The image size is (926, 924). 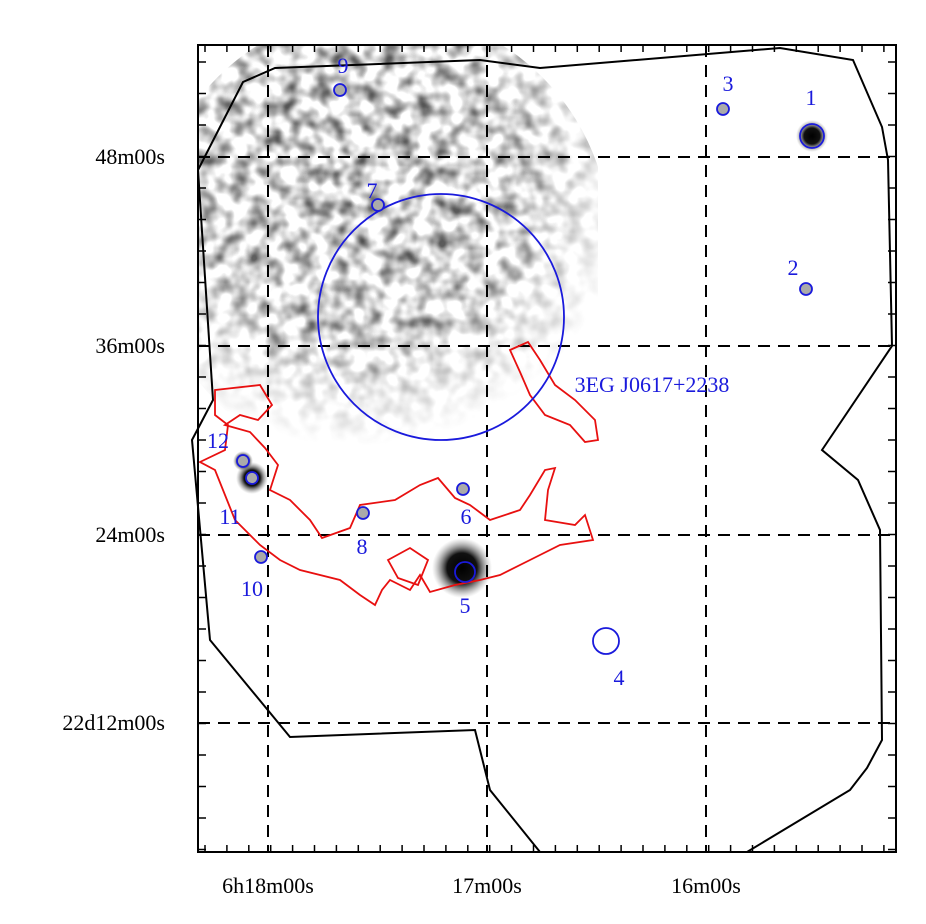 I want to click on y-axis-label: 22d12m00s, so click(x=113, y=722).